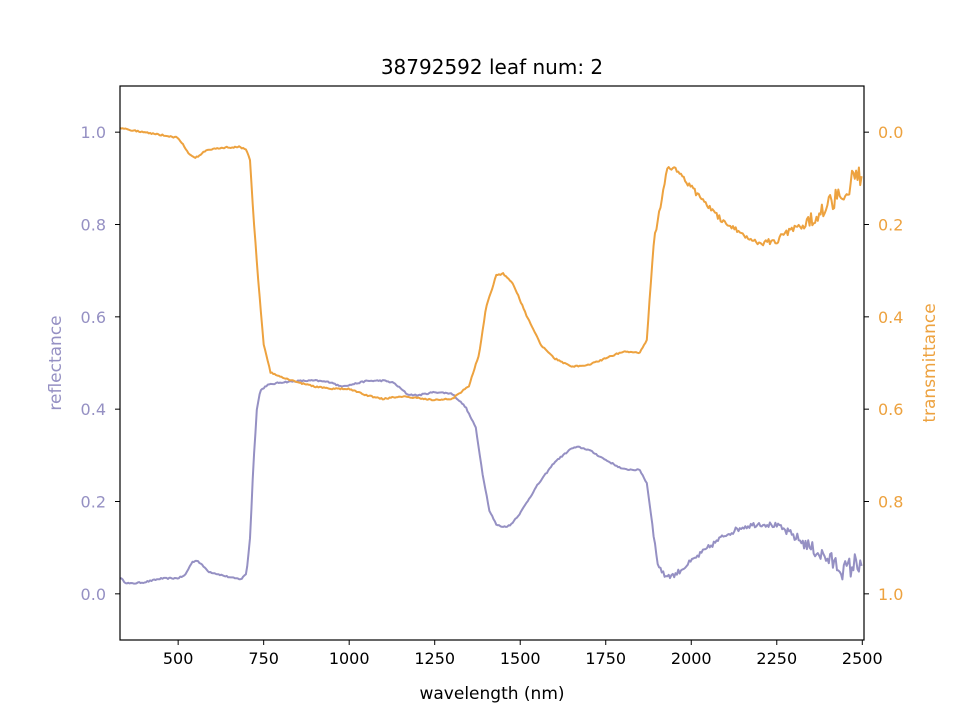  I want to click on x-axis-label: wavelength (nm), so click(491, 694).